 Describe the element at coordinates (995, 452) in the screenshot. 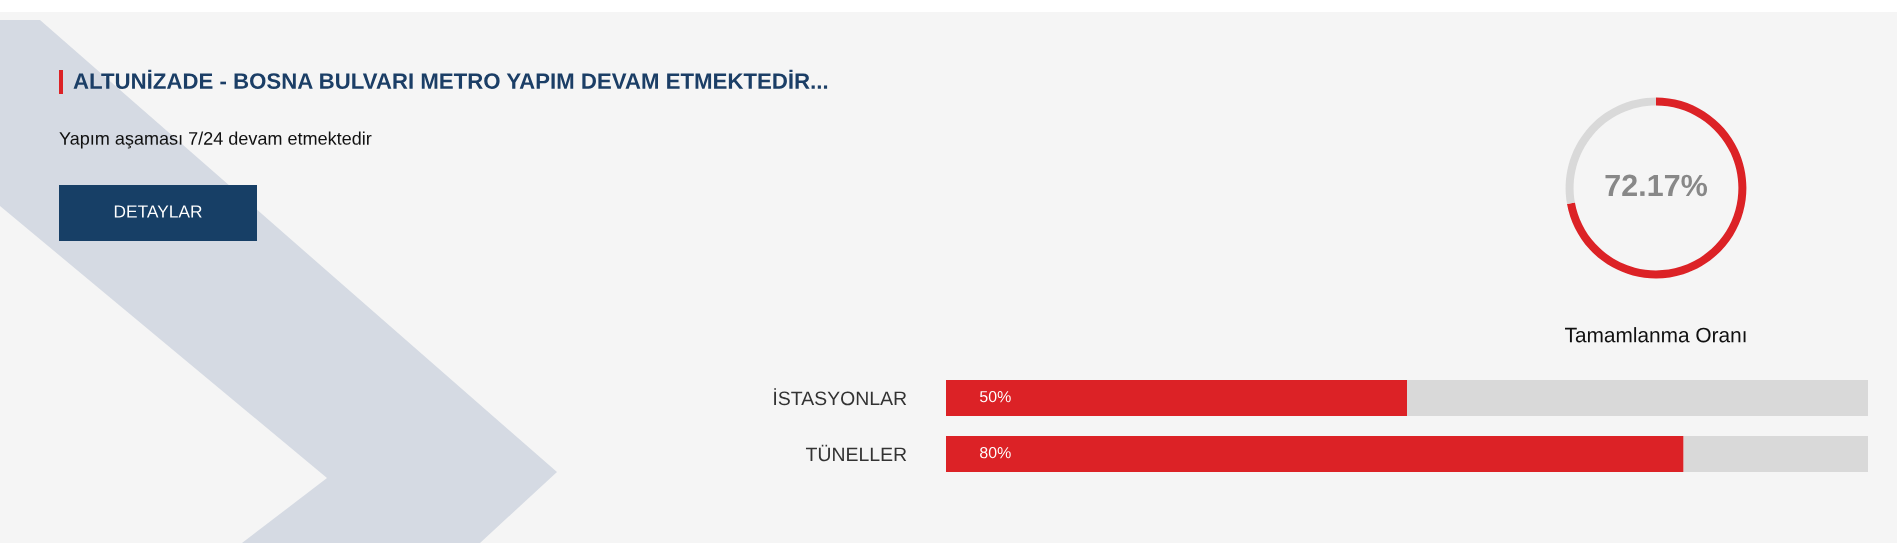

I see `data-label: 80%` at that location.